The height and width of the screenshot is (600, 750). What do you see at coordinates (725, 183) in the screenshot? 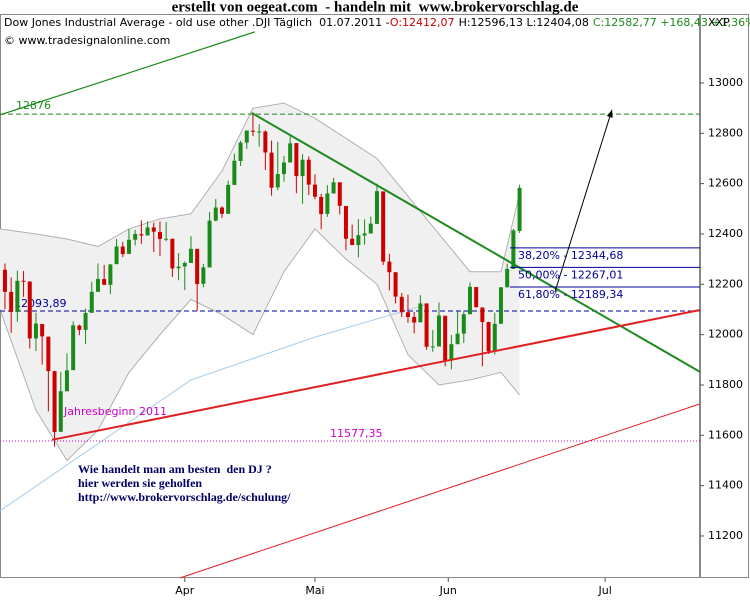
I see `y-tick-label: 12600` at bounding box center [725, 183].